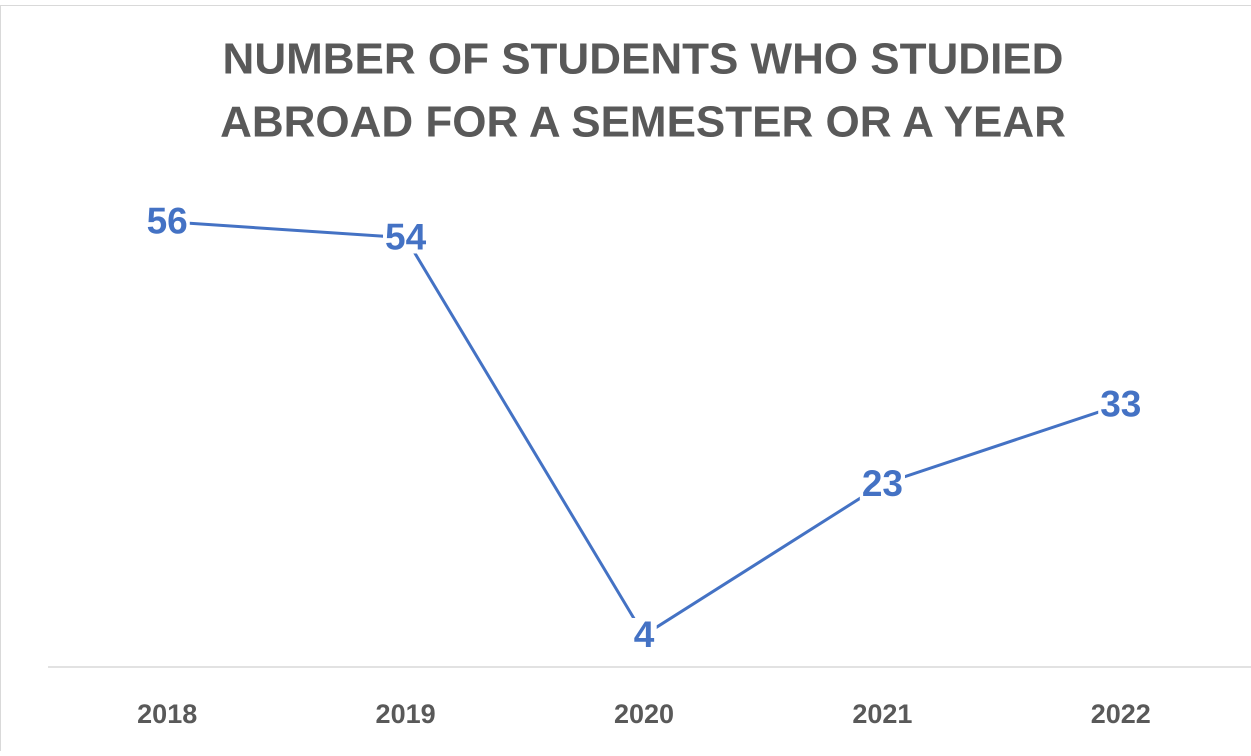 This screenshot has width=1251, height=756. Describe the element at coordinates (167, 714) in the screenshot. I see `x-tick-label: 2018` at that location.